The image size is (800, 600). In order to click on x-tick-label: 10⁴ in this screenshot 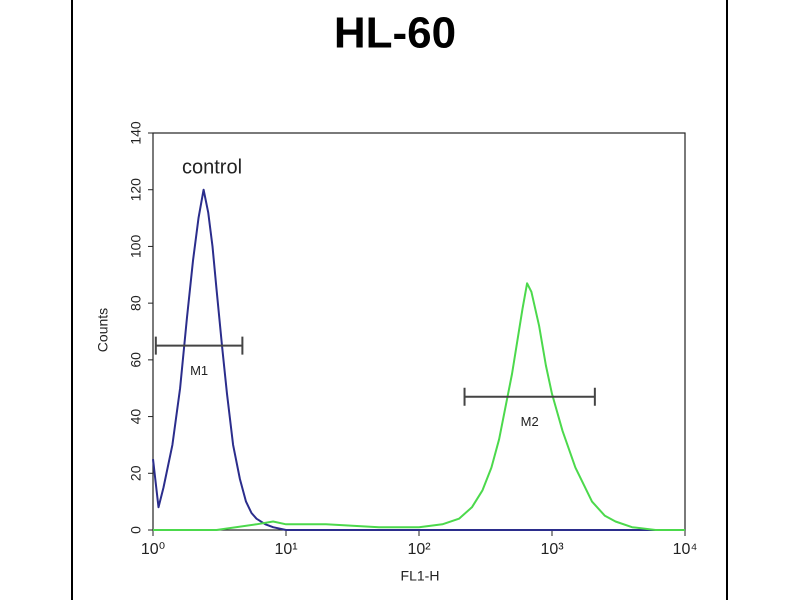, I will do `click(685, 549)`.